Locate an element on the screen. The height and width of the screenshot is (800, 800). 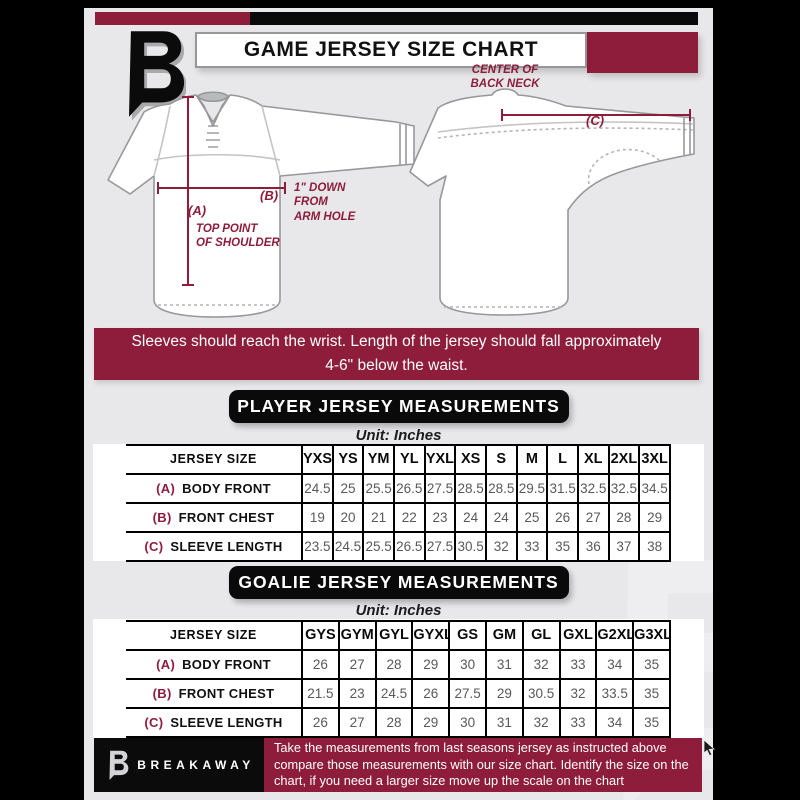
size-column-header: GYXL is located at coordinates (430, 635).